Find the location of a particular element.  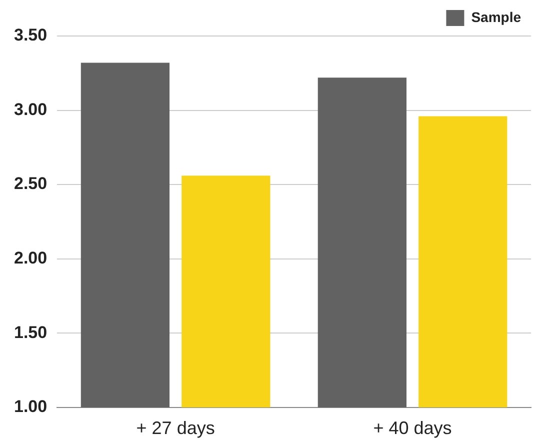

x-tick-label: + 40 days is located at coordinates (412, 428).